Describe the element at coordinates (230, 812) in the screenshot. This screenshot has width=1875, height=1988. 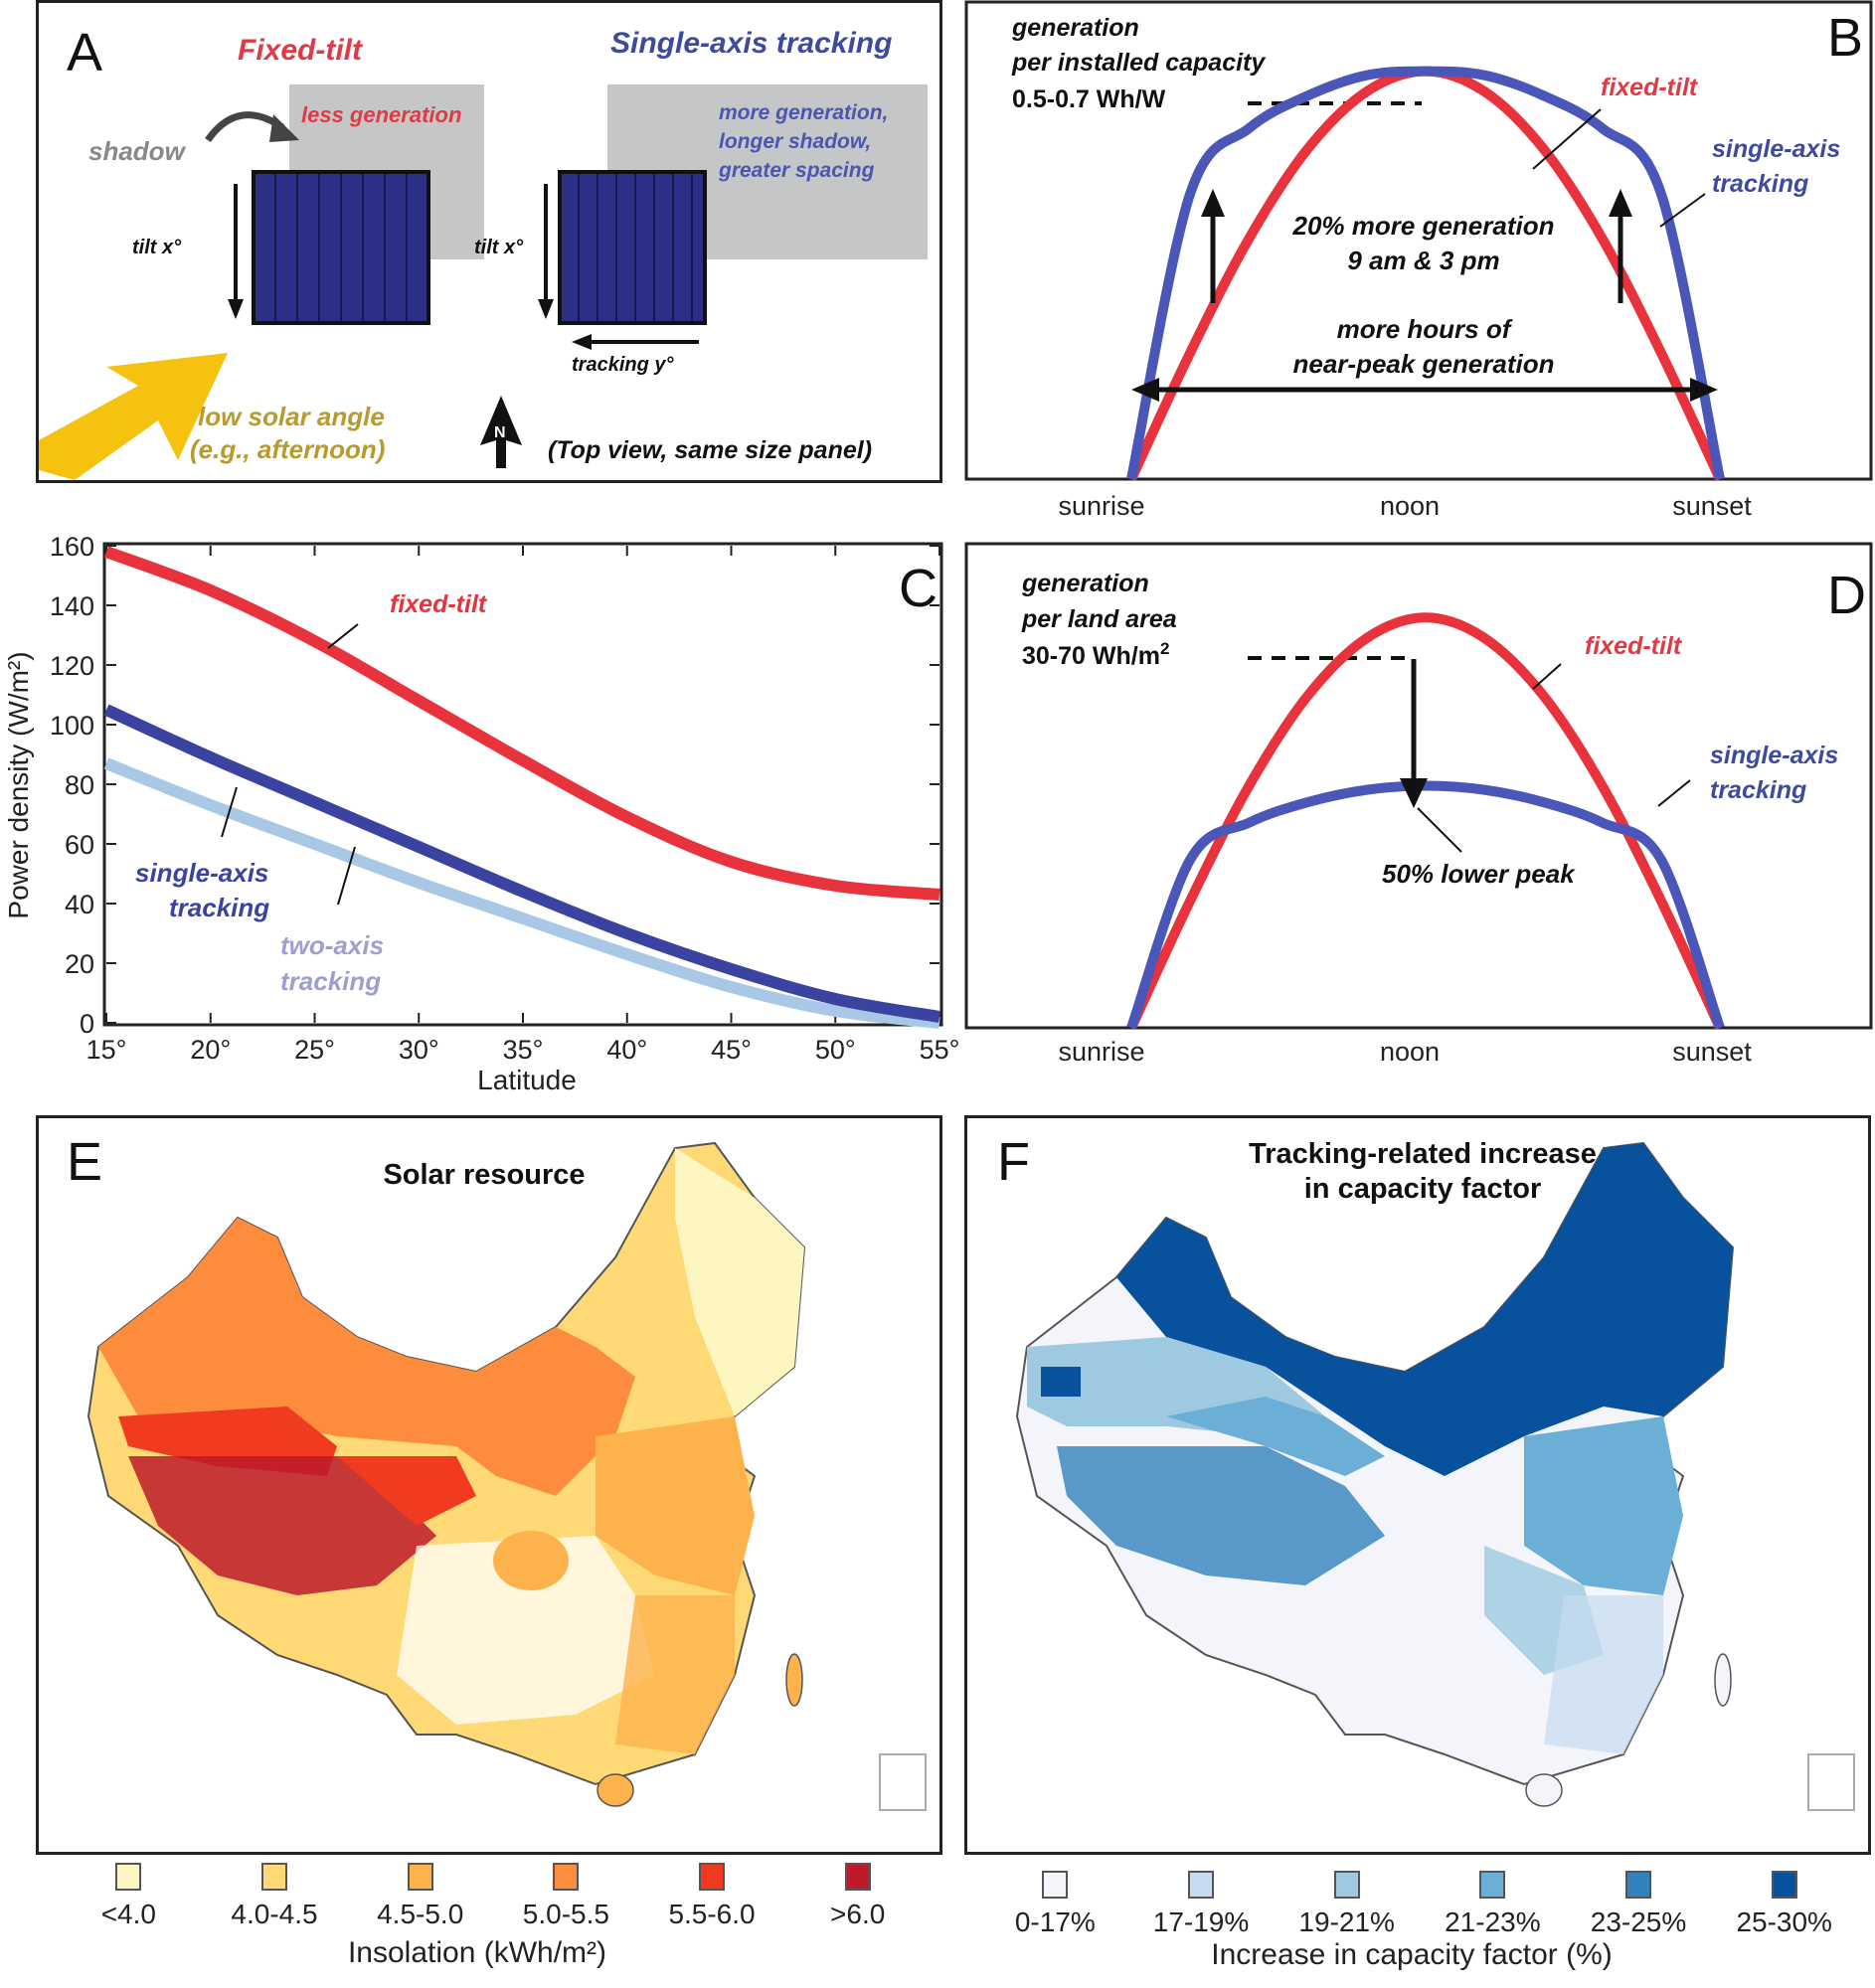
I see `c-single-leader-line` at that location.